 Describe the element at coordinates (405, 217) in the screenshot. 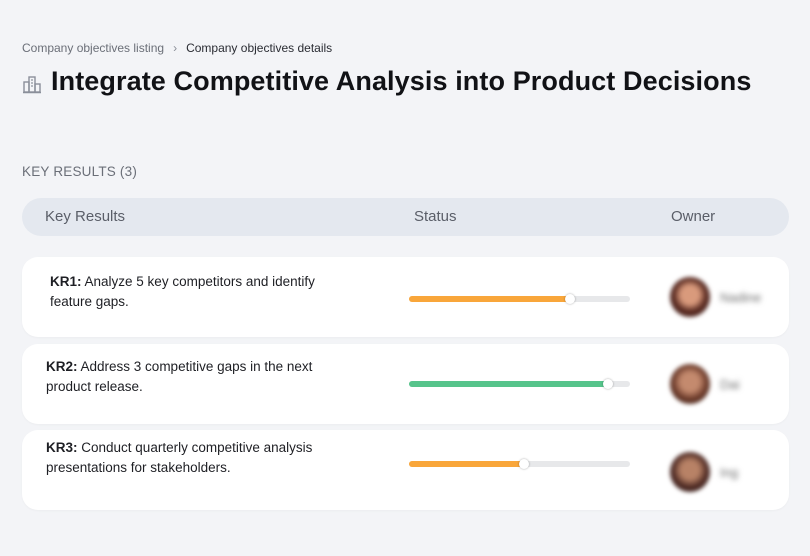

I see `key-results-table-header: Key Results Status Owner` at that location.